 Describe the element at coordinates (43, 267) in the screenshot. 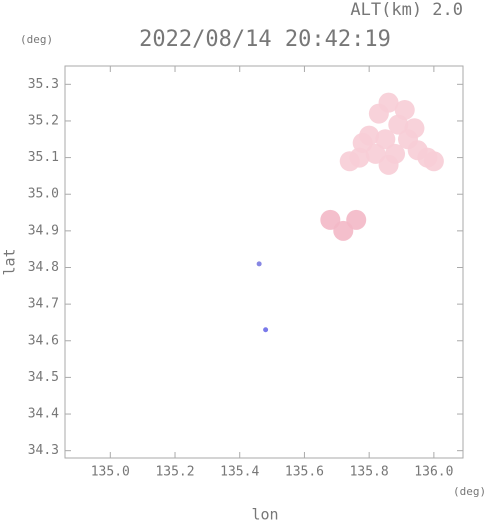

I see `y-tick-label: 34.8` at that location.